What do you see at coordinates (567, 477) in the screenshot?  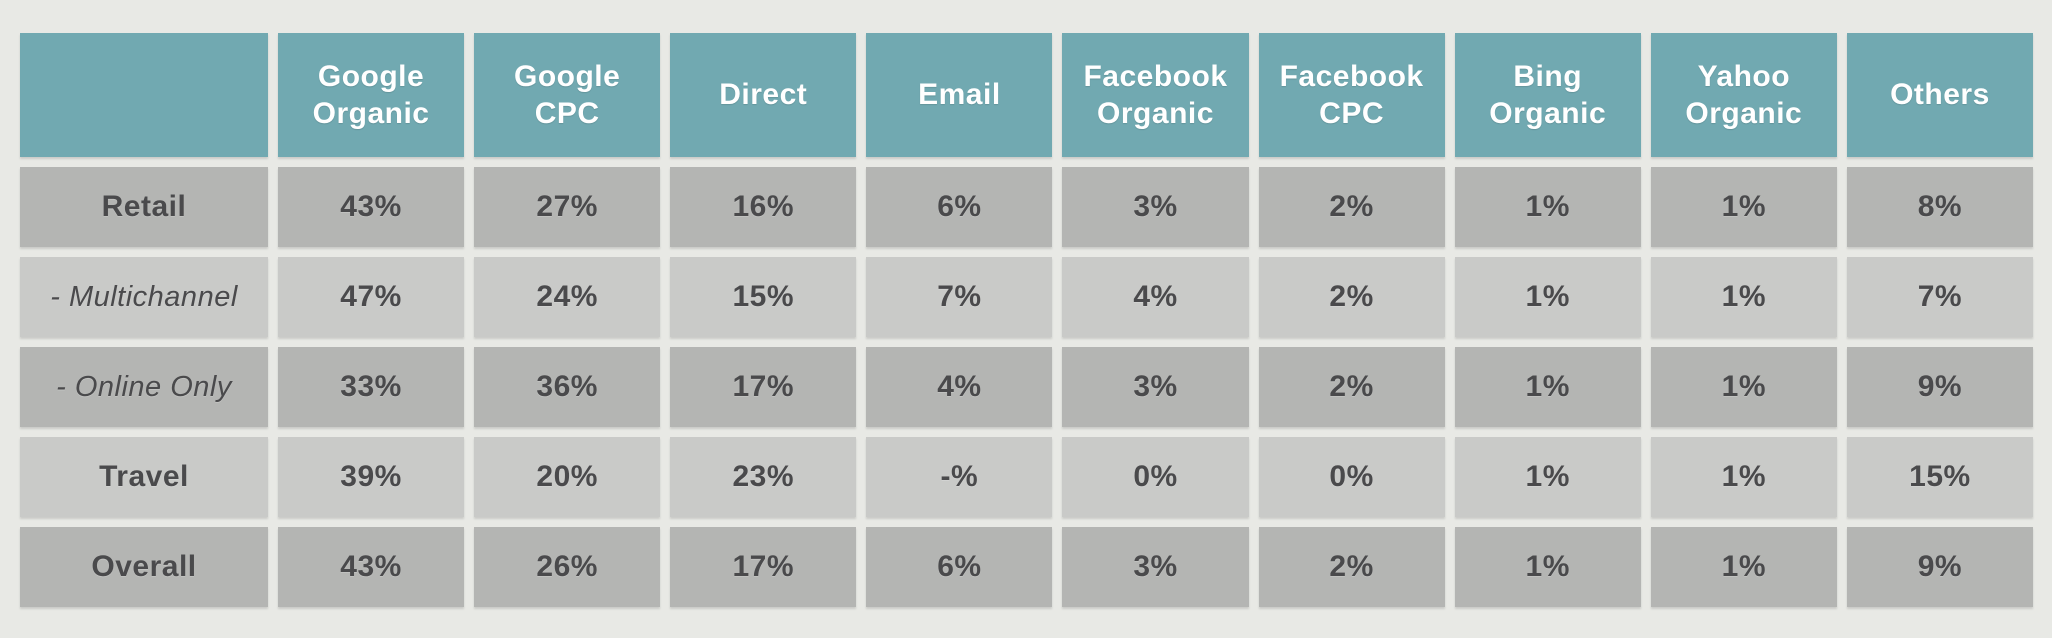 I see `data-cell: 20%` at bounding box center [567, 477].